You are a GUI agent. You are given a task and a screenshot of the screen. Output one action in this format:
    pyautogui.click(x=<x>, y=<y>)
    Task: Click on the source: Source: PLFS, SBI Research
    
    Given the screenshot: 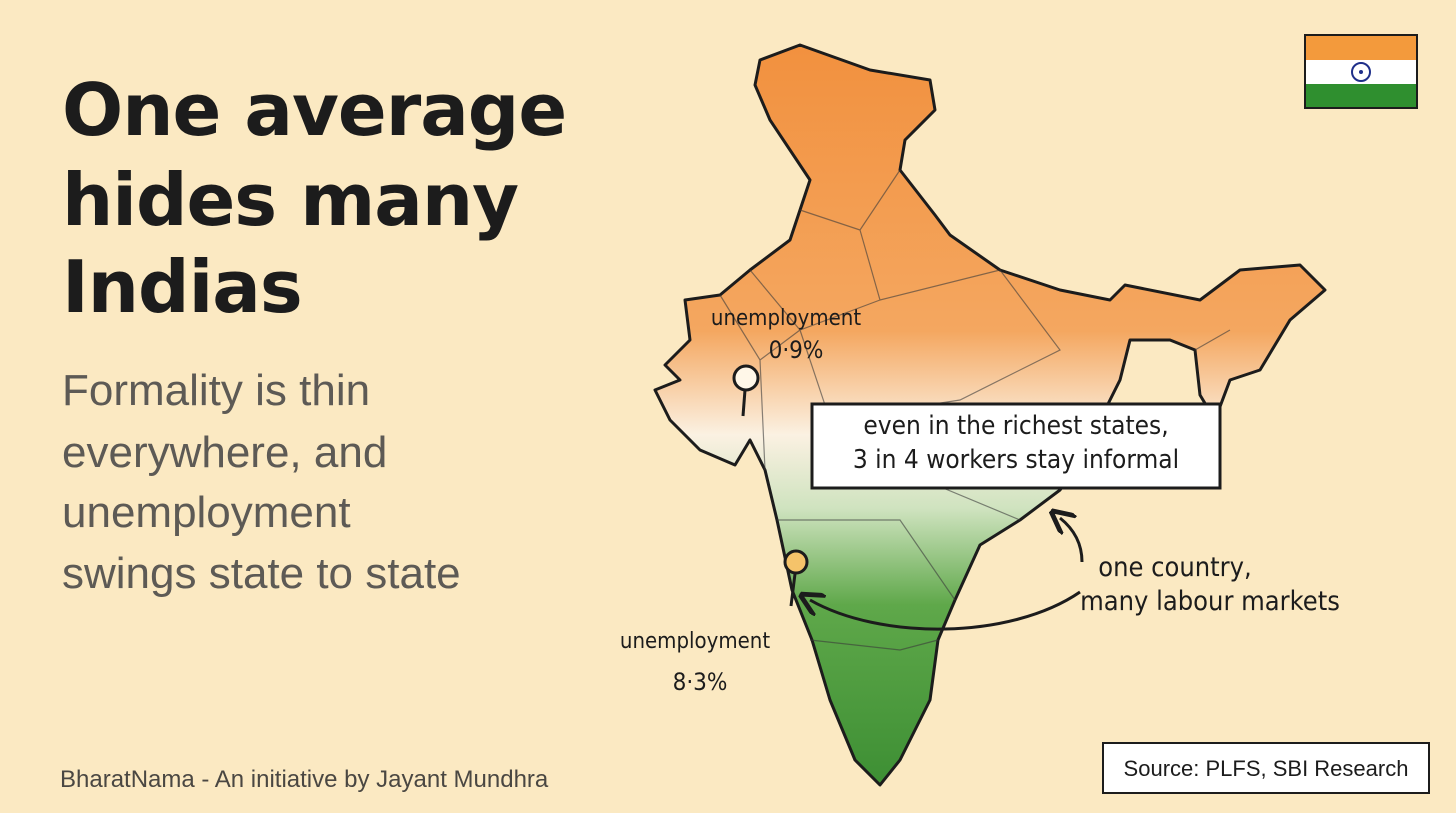 What is the action you would take?
    pyautogui.click(x=1266, y=768)
    